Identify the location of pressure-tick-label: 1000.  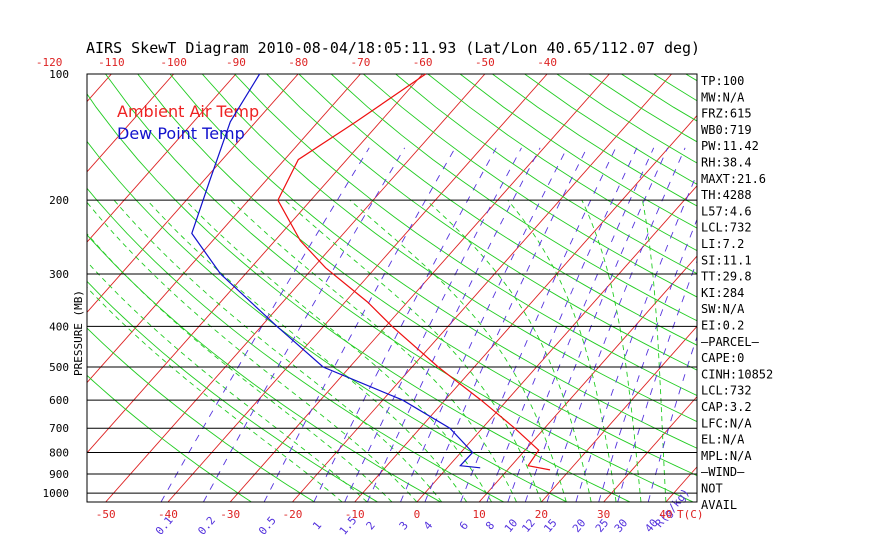
(56, 493).